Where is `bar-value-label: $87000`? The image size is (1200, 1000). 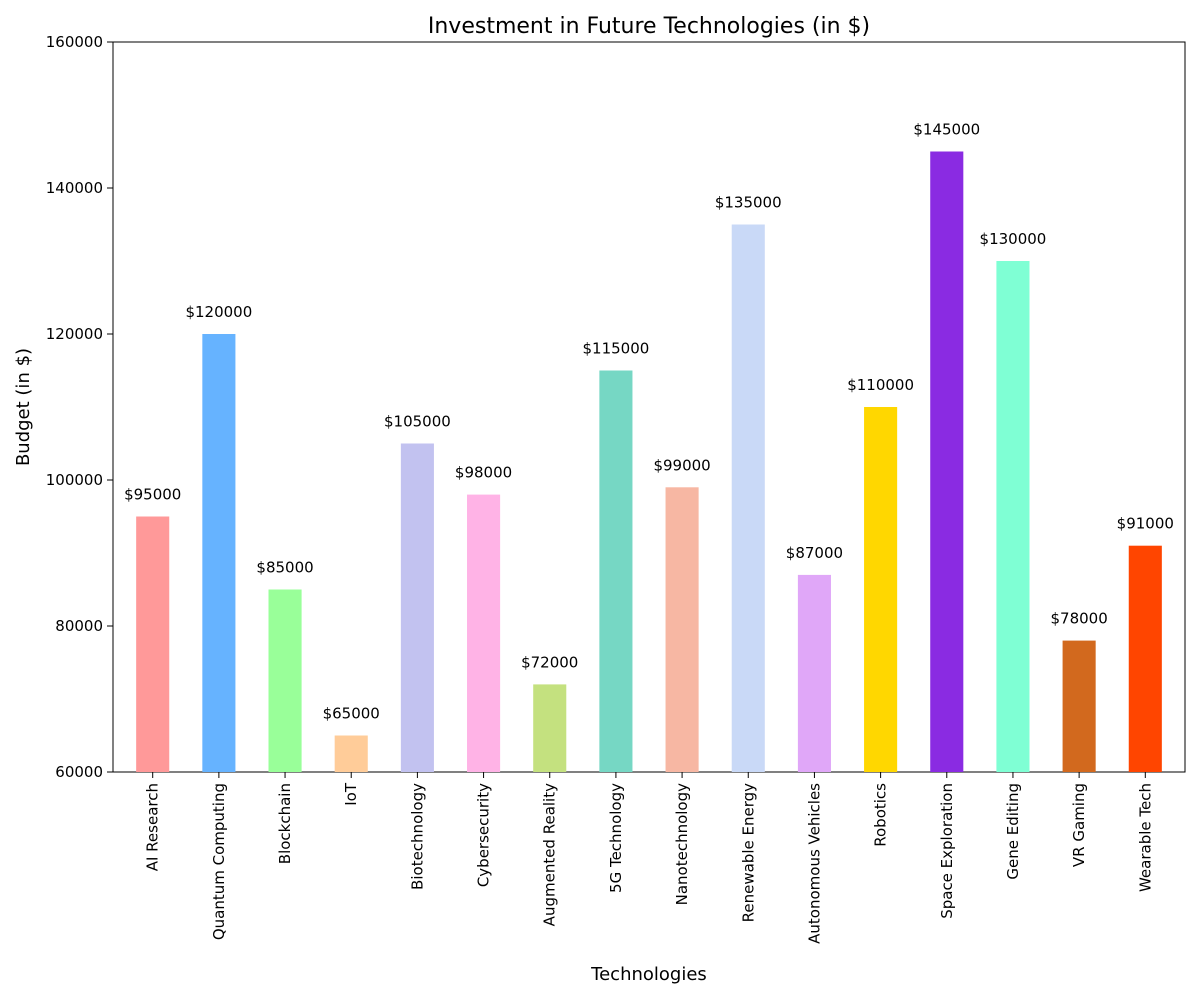
bar-value-label: $87000 is located at coordinates (814, 553).